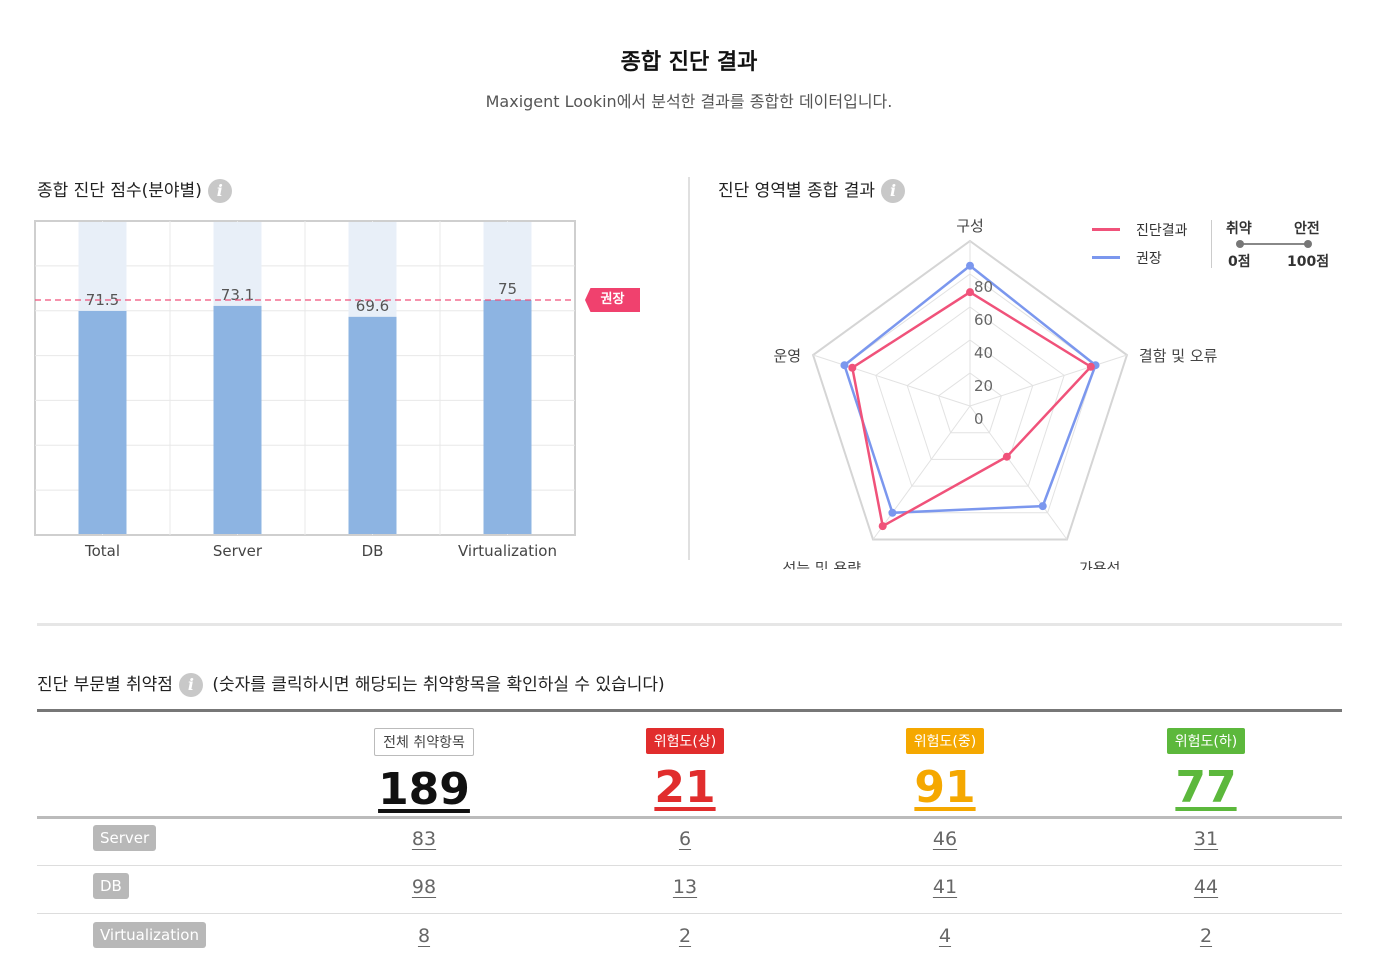 Image resolution: width=1378 pixels, height=974 pixels. I want to click on radar-tick-label: 40, so click(983, 353).